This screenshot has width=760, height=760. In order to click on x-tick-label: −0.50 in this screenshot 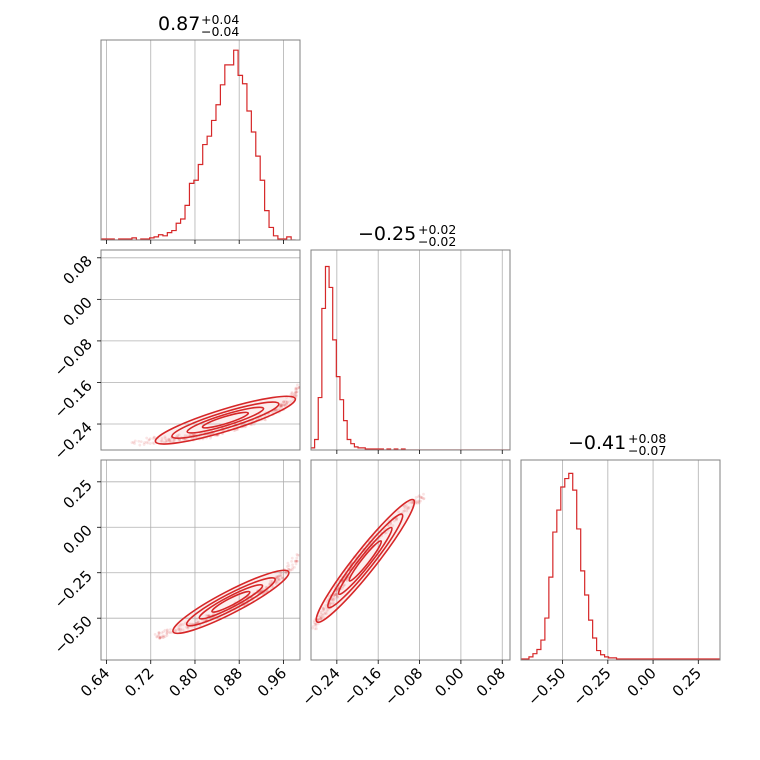, I will do `click(546, 686)`.